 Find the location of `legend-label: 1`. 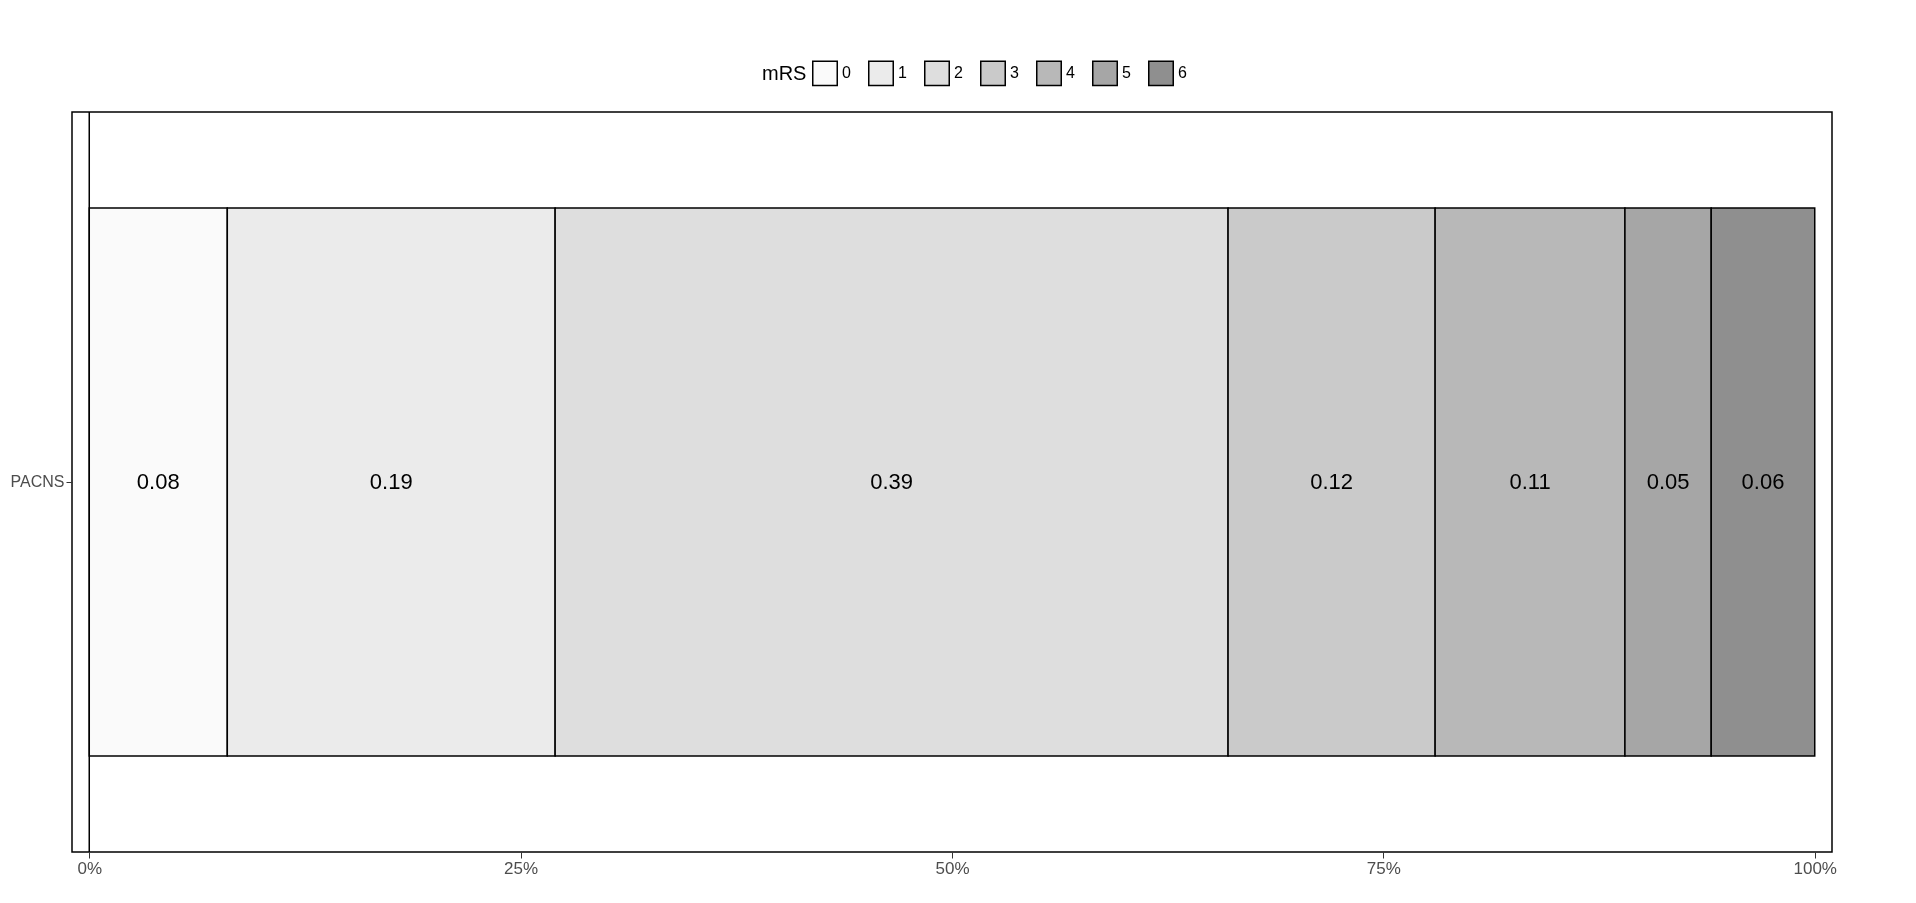

legend-label: 1 is located at coordinates (902, 73).